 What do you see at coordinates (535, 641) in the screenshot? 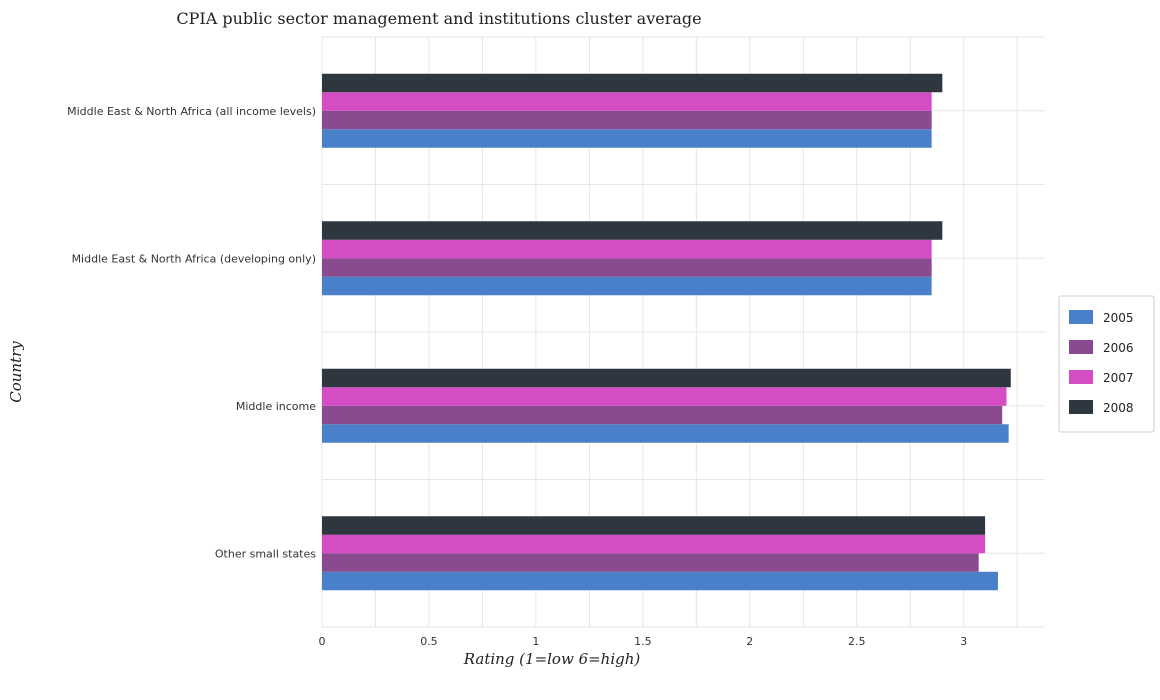
I see `x-tick-label: 1` at bounding box center [535, 641].